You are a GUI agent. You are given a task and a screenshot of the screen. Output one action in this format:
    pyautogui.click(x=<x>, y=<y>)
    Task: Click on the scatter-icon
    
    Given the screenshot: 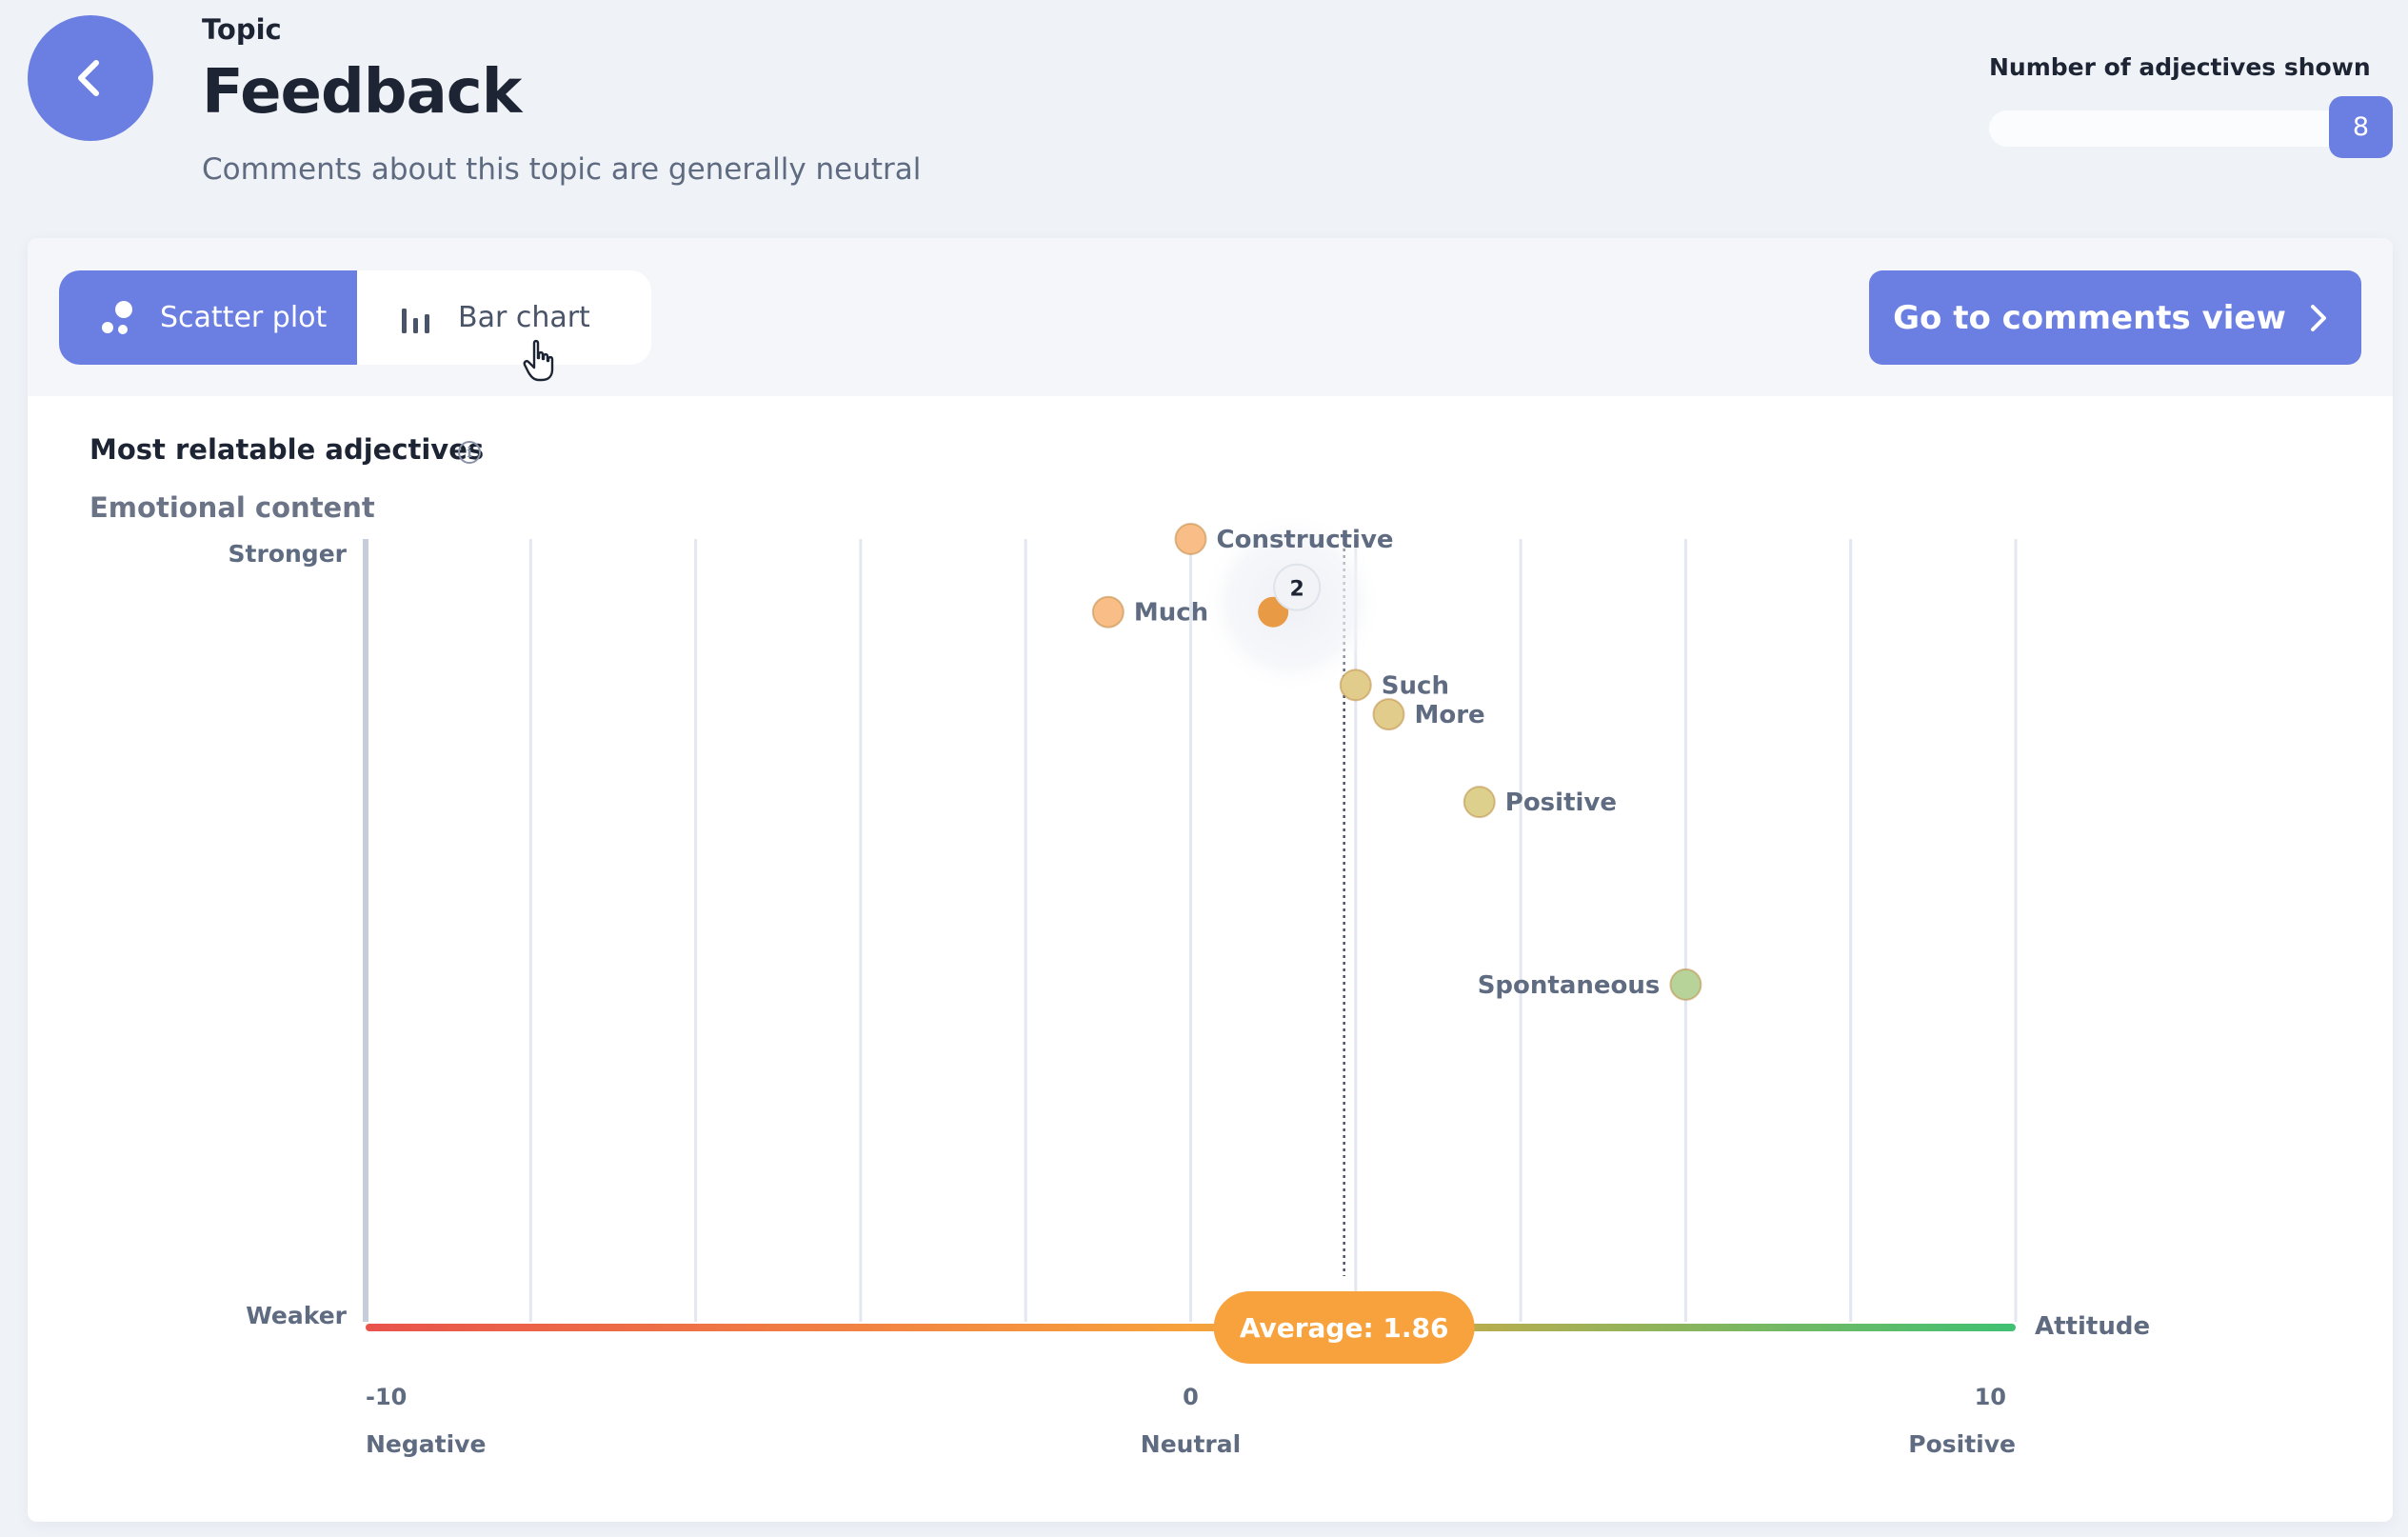 What is the action you would take?
    pyautogui.click(x=118, y=318)
    